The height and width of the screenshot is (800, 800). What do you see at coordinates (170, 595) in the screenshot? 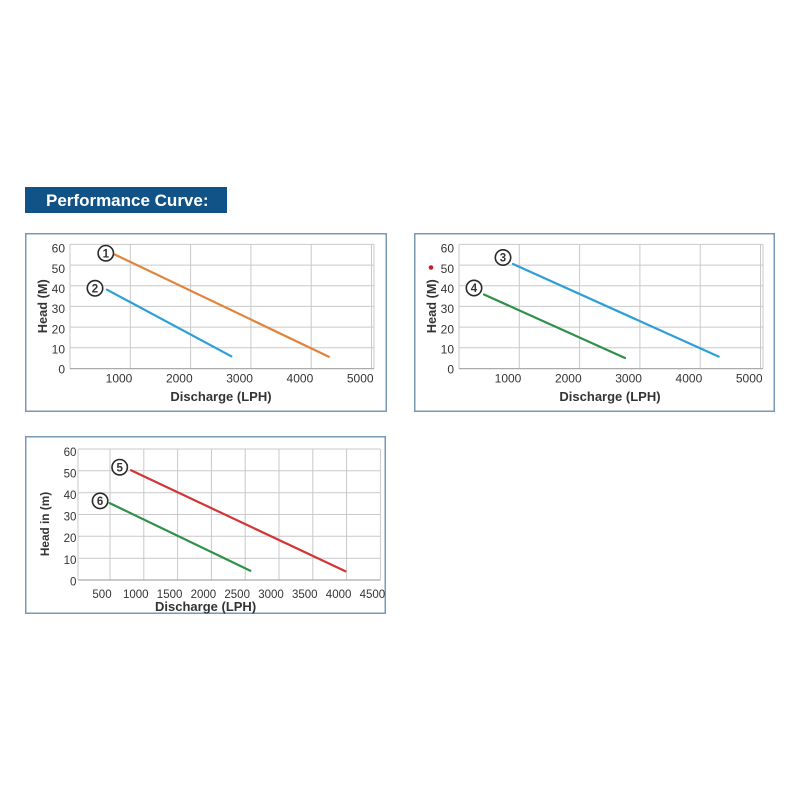
I see `svg-text: 1500` at bounding box center [170, 595].